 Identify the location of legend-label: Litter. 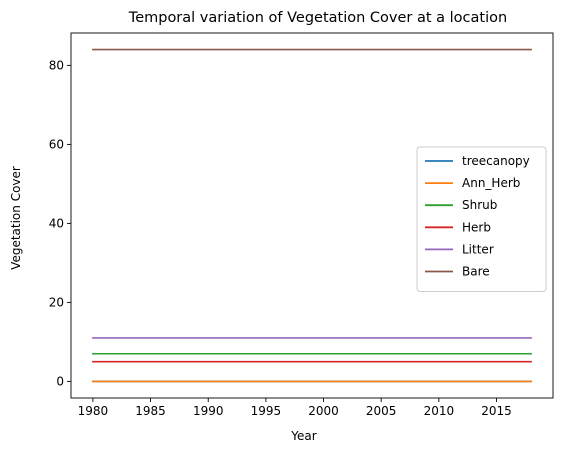
(478, 249).